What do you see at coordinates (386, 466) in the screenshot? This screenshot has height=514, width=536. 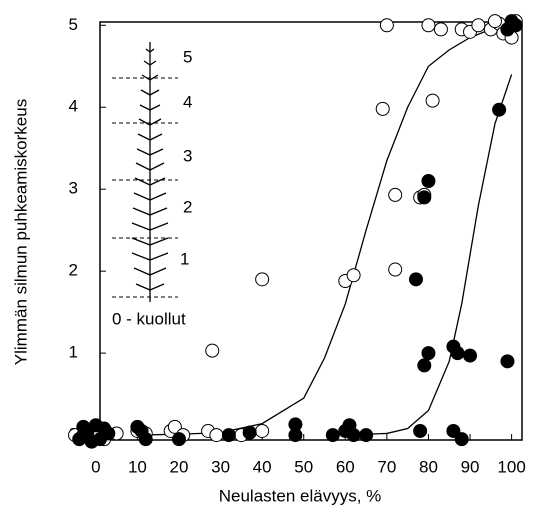 I see `x-tick-label: 70` at bounding box center [386, 466].